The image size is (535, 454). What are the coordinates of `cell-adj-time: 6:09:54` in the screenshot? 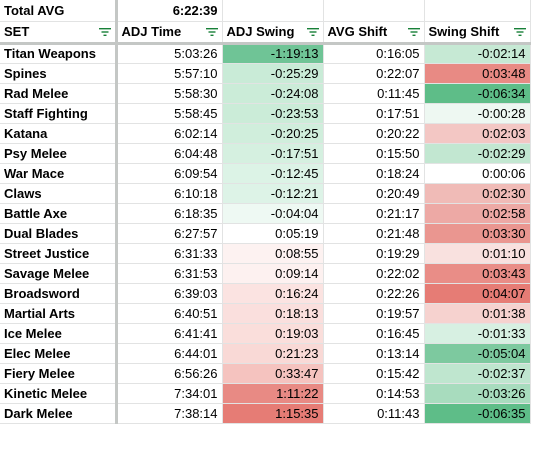 It's located at (169, 173).